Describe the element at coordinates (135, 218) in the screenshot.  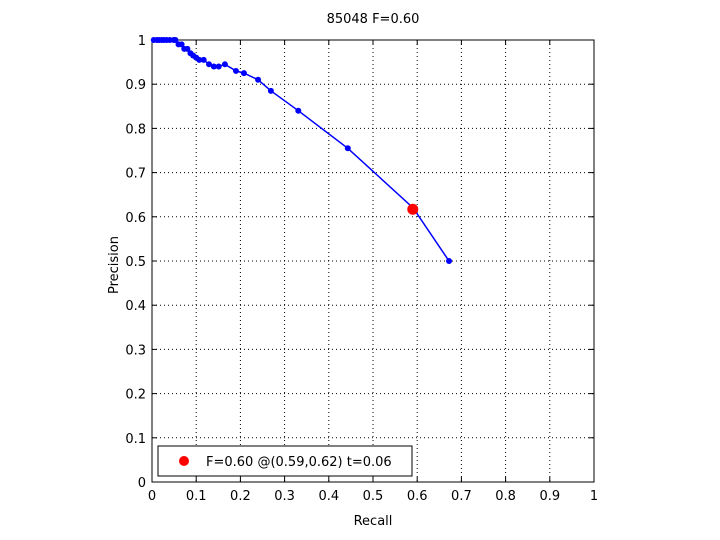
I see `y-tick-label: 0.6` at that location.